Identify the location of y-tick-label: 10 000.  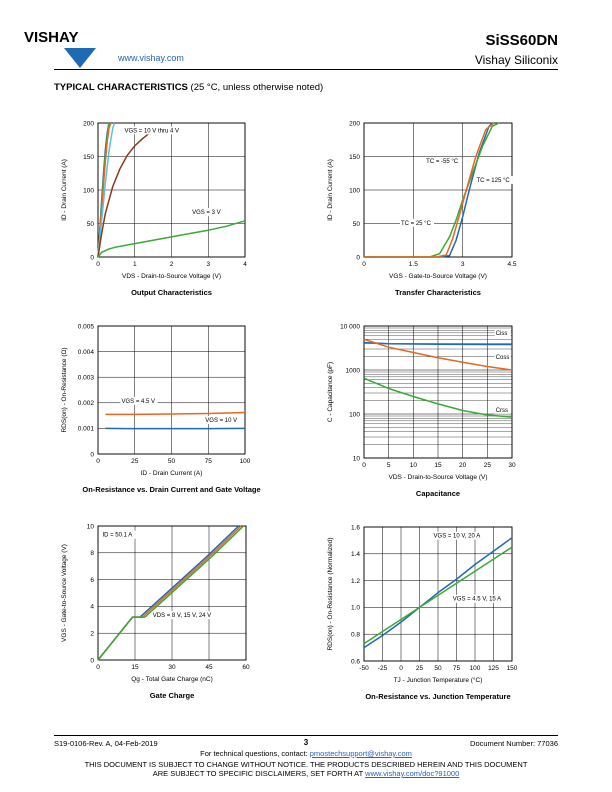
(350, 326).